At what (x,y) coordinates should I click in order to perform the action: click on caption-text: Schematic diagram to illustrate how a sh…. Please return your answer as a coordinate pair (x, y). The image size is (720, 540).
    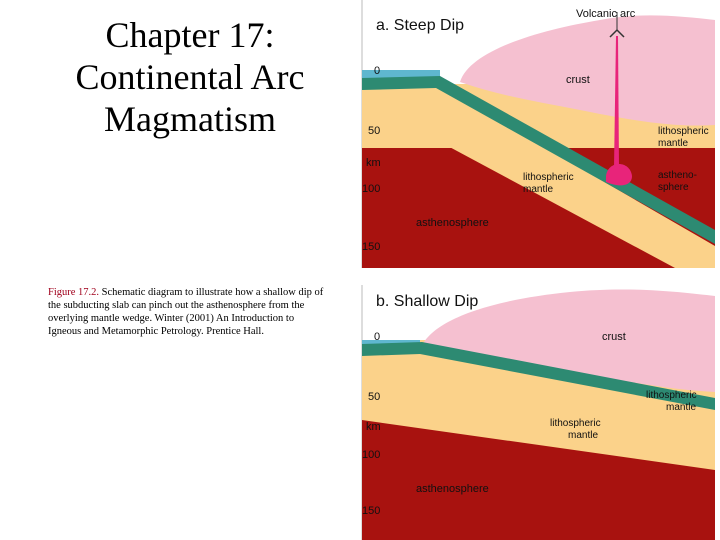
    Looking at the image, I should click on (186, 312).